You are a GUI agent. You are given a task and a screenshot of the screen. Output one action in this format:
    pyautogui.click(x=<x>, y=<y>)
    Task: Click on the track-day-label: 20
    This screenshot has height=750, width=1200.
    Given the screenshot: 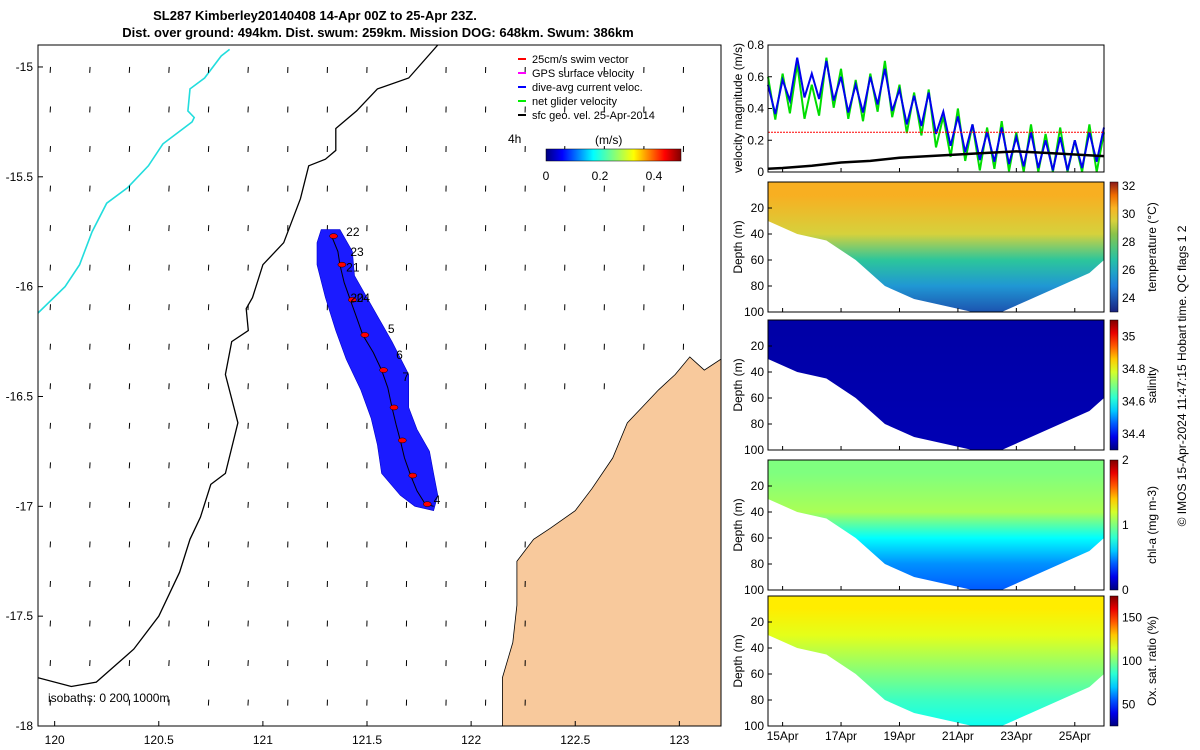 What is the action you would take?
    pyautogui.click(x=357, y=298)
    